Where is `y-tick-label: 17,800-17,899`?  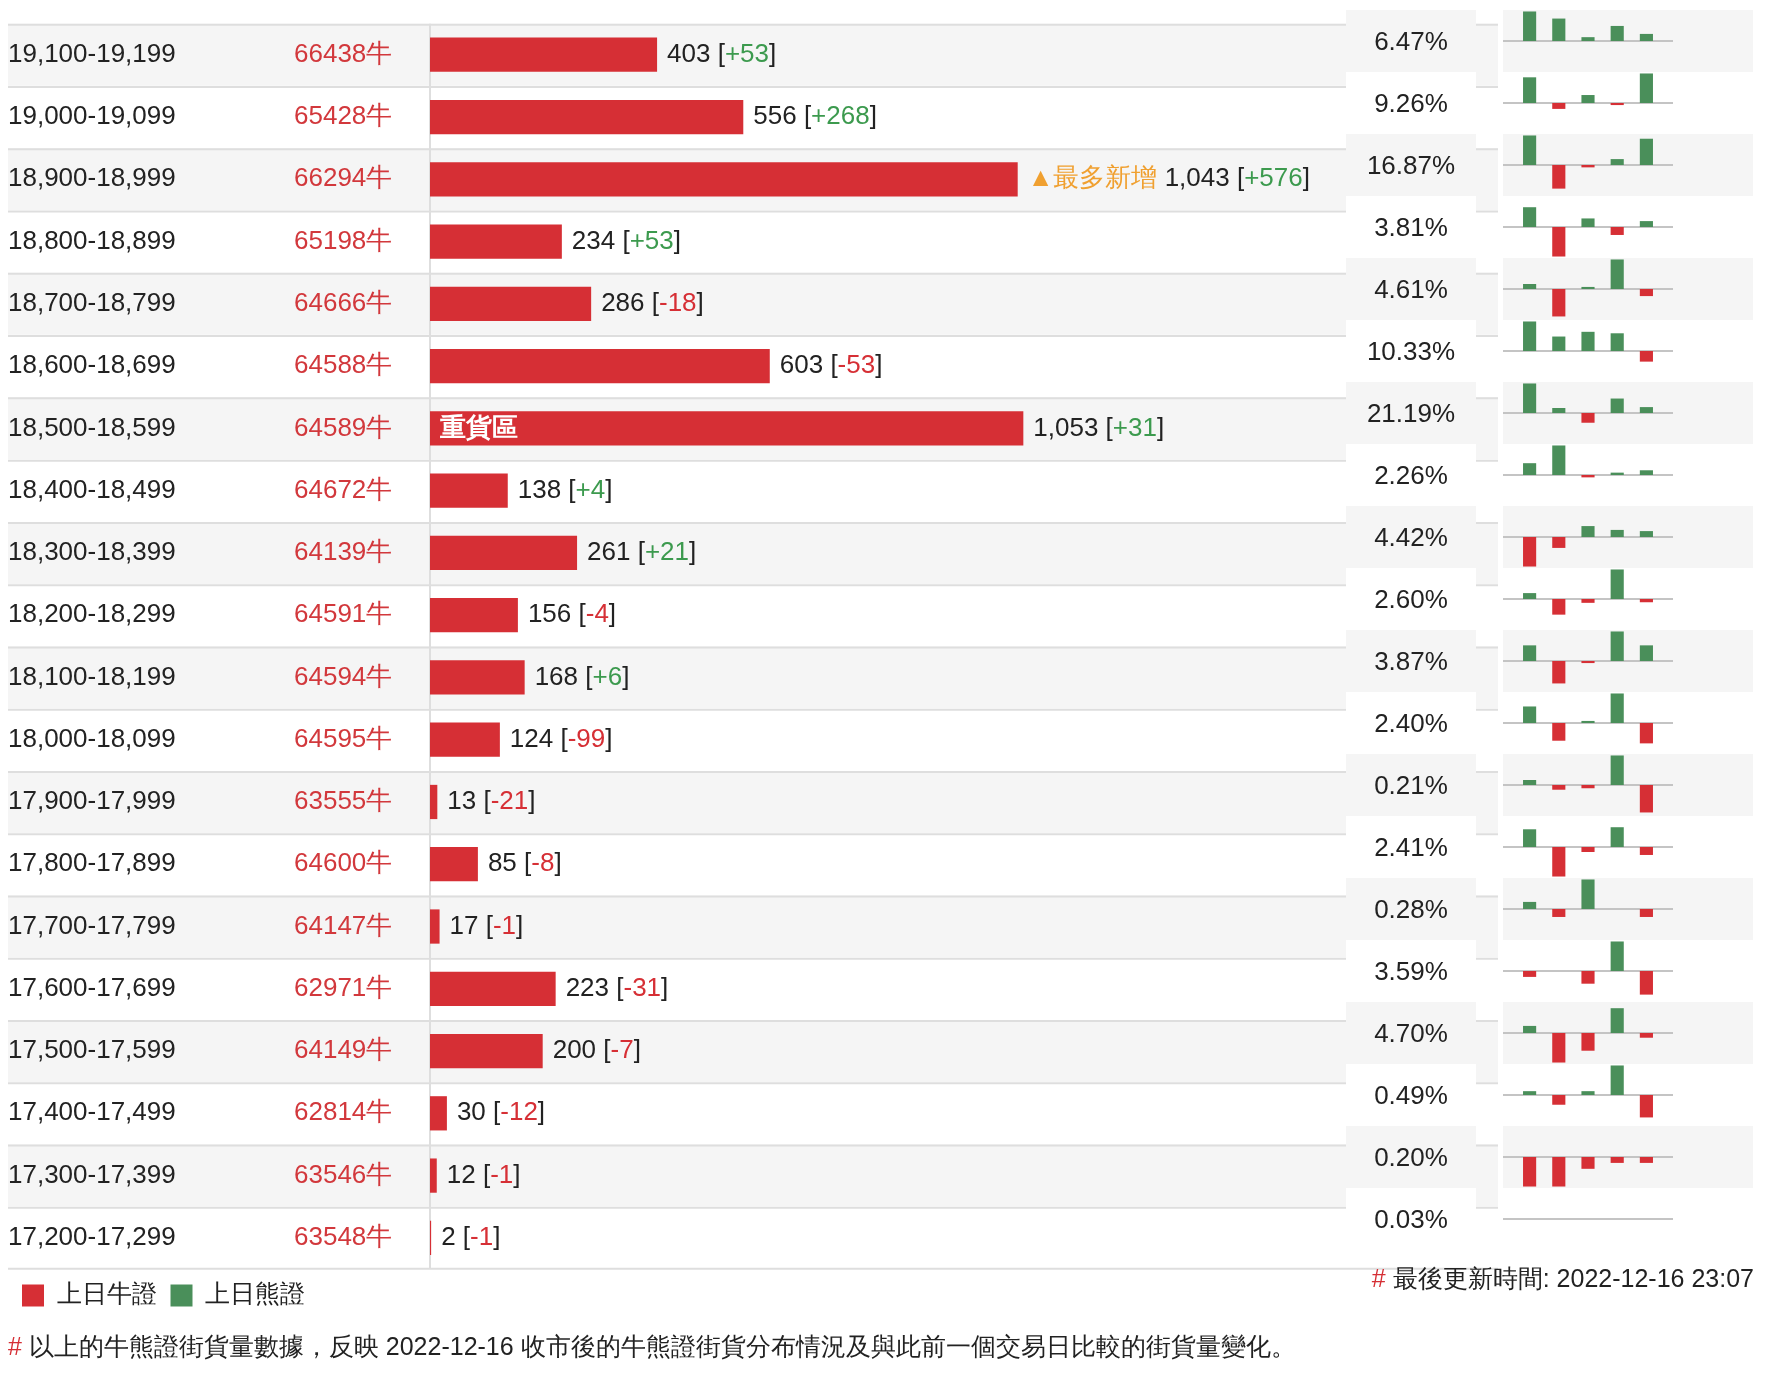 y-tick-label: 17,800-17,899 is located at coordinates (92, 862).